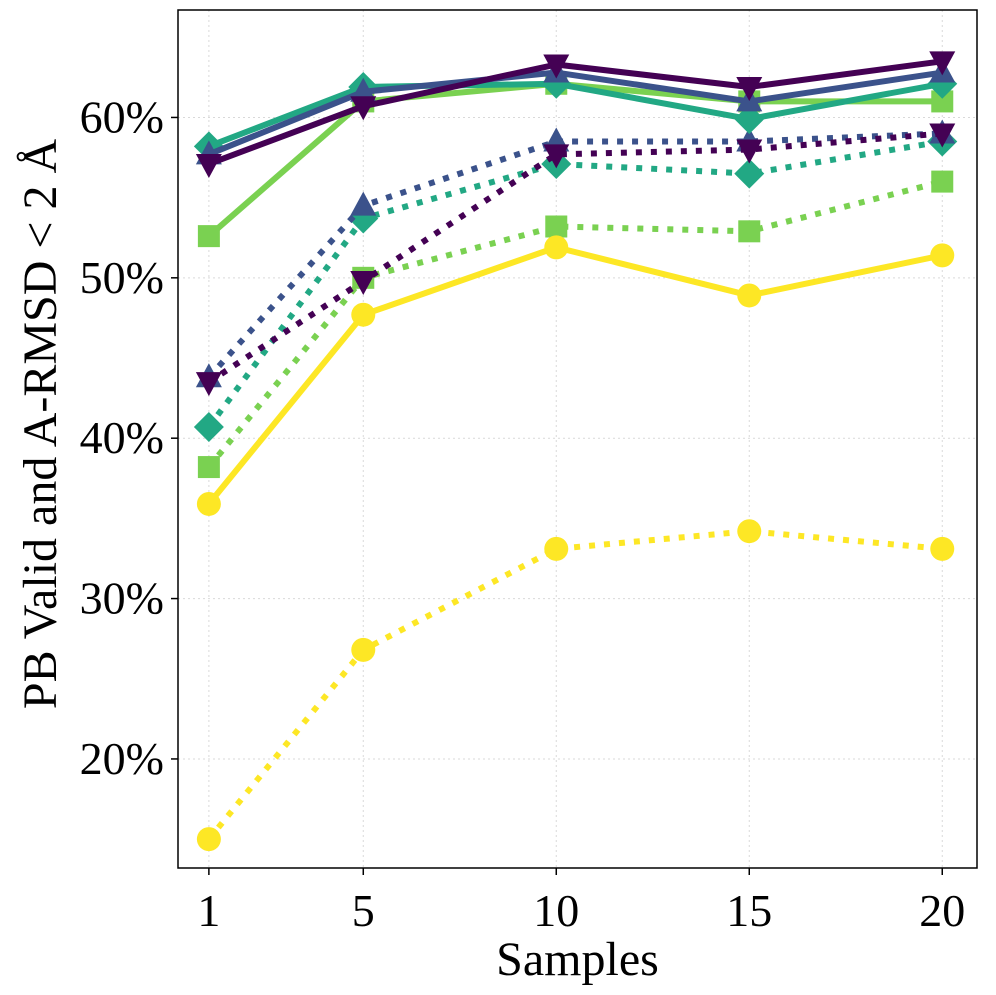  Describe the element at coordinates (122, 598) in the screenshot. I see `y-tick-label: 30%` at that location.